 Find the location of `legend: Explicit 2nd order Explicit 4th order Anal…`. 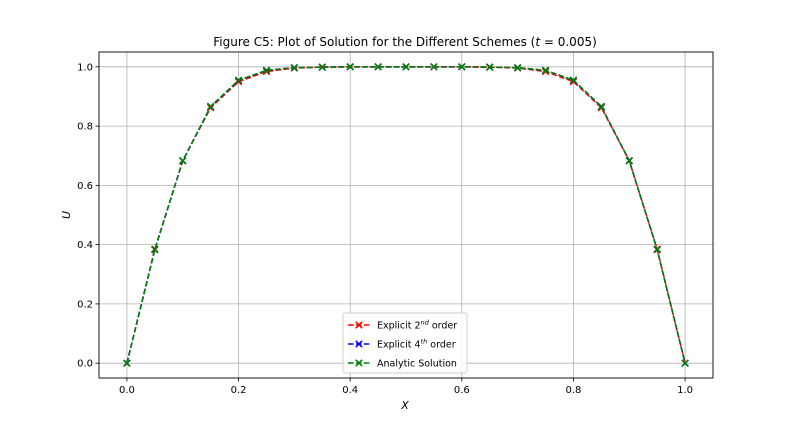

legend: Explicit 2nd order Explicit 4th order Anal… is located at coordinates (405, 343).